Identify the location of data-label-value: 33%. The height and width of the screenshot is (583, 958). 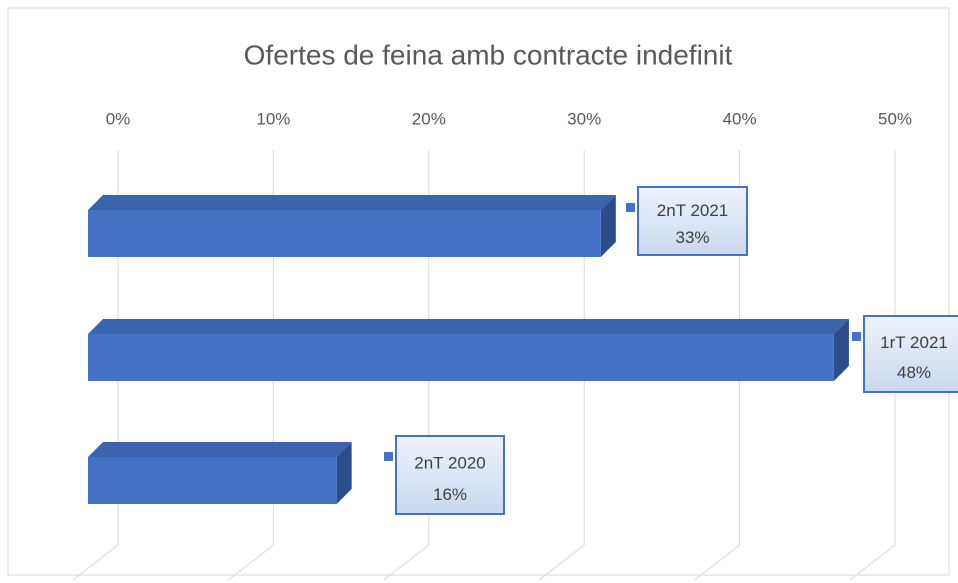
(692, 237).